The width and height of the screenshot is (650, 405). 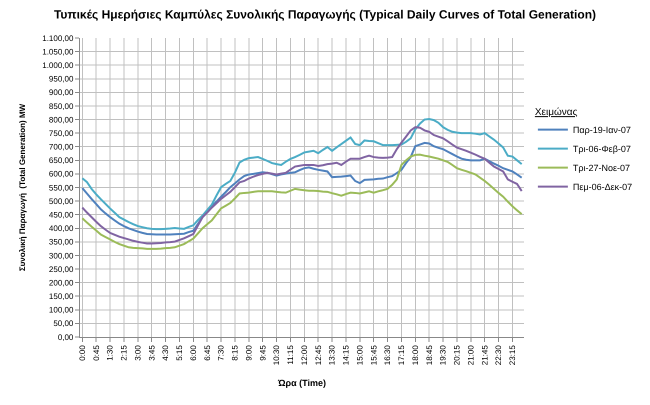 I want to click on legend-title: Χειμώνας, so click(x=556, y=112).